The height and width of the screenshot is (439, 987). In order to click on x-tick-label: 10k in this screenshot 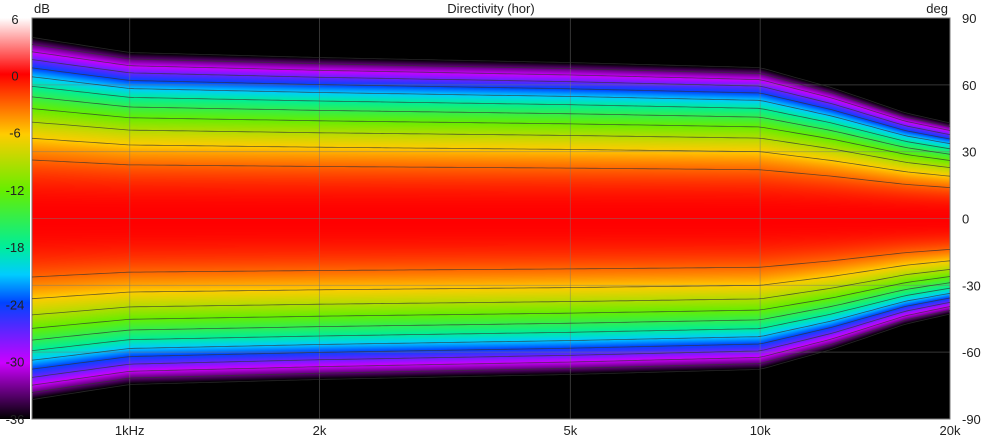, I will do `click(760, 430)`.